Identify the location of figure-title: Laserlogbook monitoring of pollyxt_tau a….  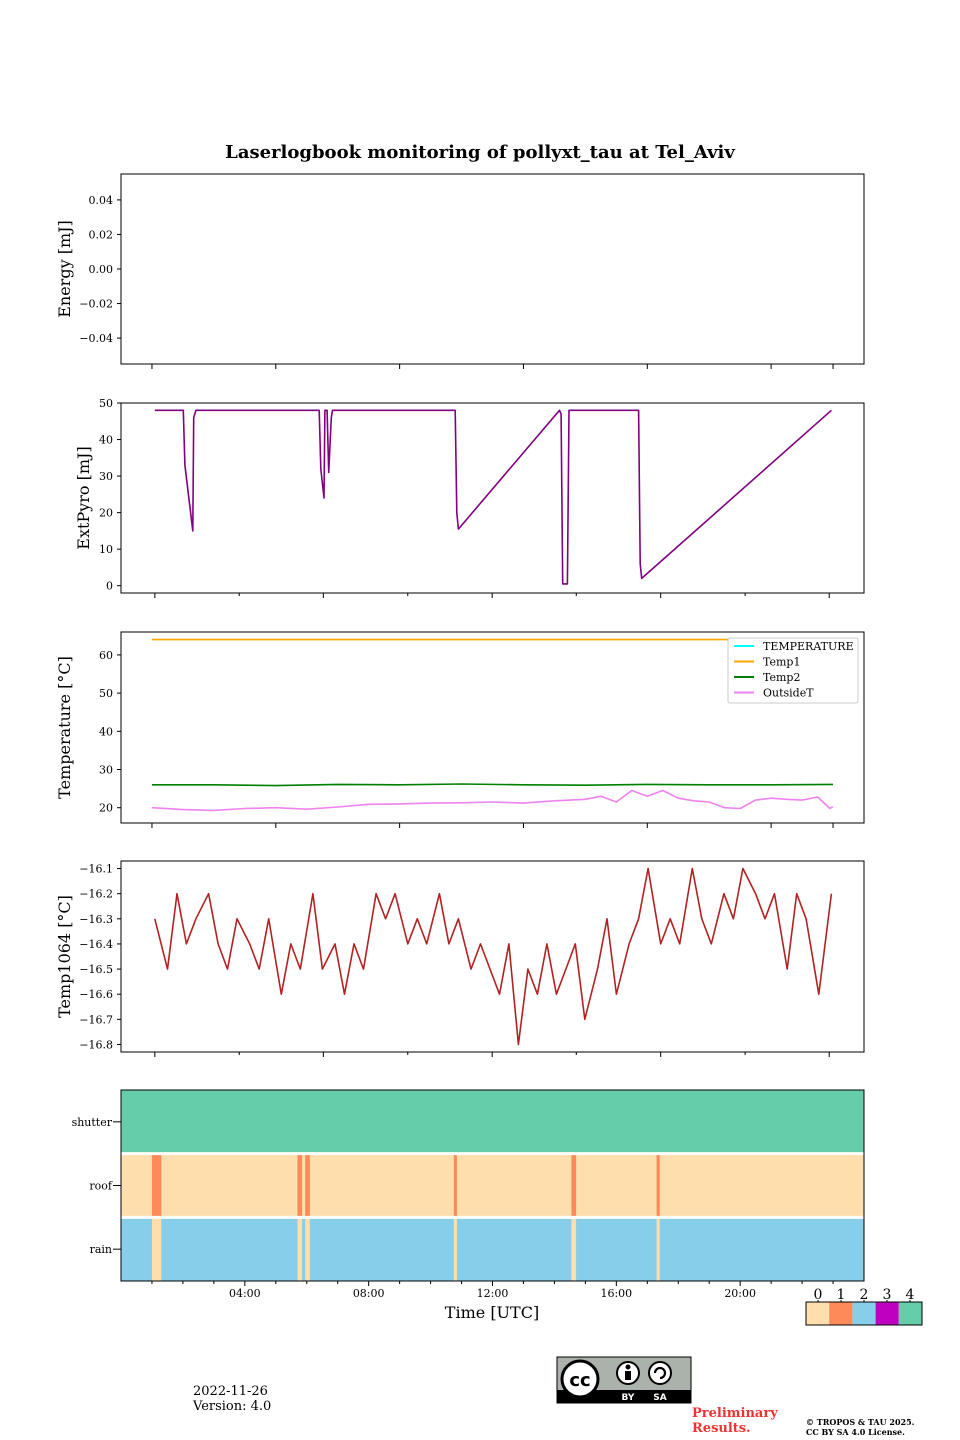
(480, 152).